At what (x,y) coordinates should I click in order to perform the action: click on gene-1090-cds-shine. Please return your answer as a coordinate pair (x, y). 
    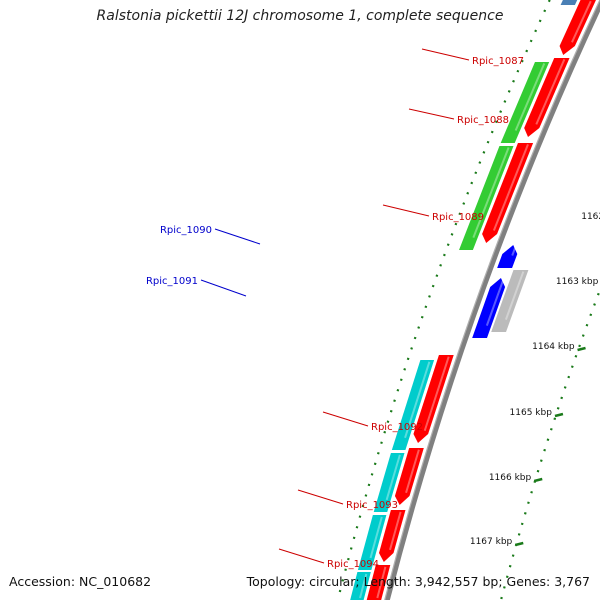
    Looking at the image, I should click on (514, 251).